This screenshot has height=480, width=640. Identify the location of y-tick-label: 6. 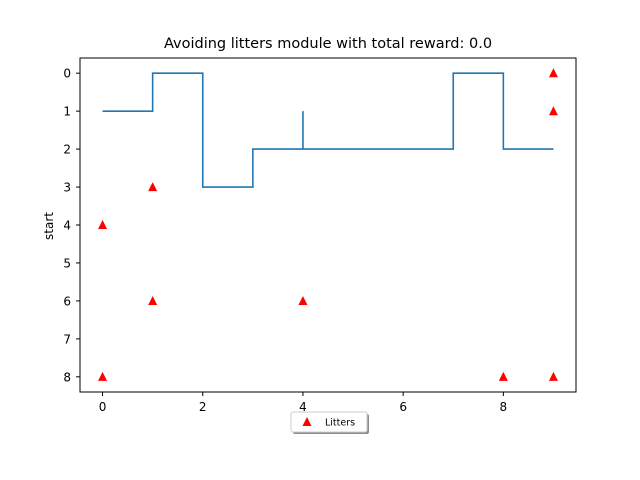
(67, 301).